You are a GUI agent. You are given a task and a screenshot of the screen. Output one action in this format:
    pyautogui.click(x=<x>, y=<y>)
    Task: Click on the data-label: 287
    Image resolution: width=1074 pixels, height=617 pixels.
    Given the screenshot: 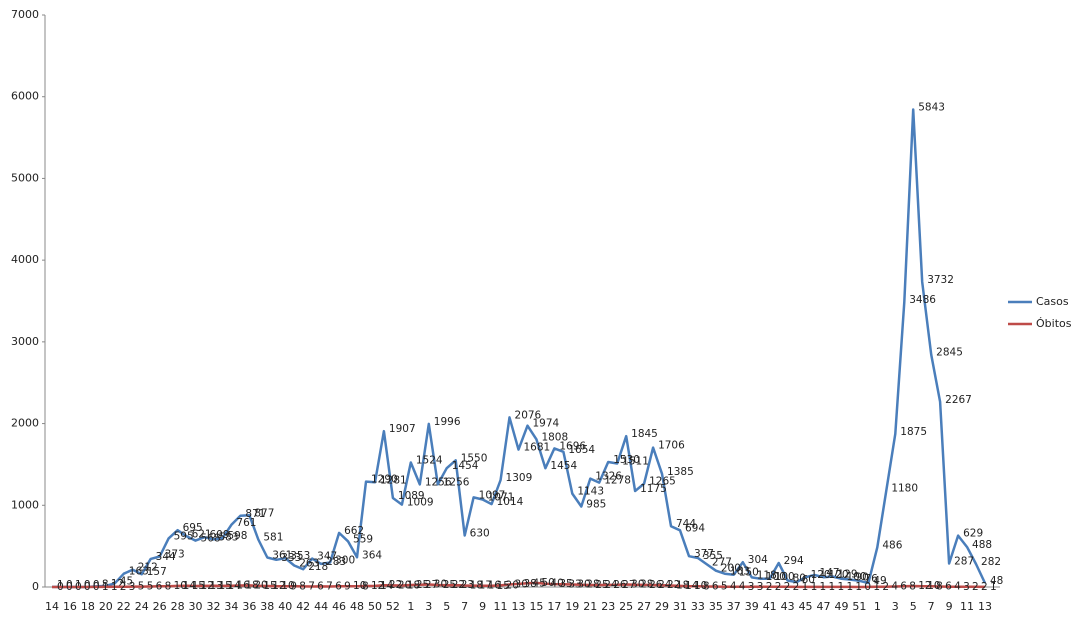 What is the action you would take?
    pyautogui.click(x=964, y=562)
    